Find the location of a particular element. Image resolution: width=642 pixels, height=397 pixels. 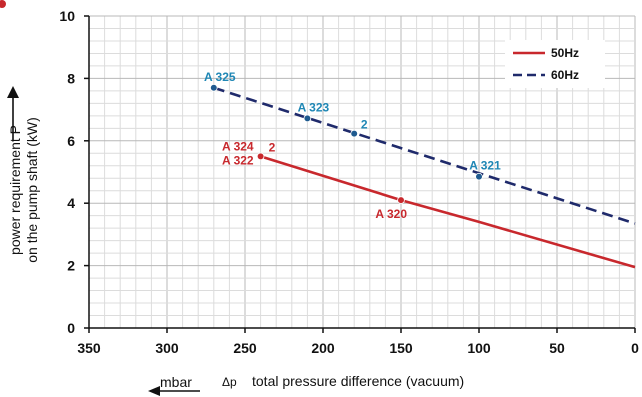

point-label: A 321 is located at coordinates (485, 166).